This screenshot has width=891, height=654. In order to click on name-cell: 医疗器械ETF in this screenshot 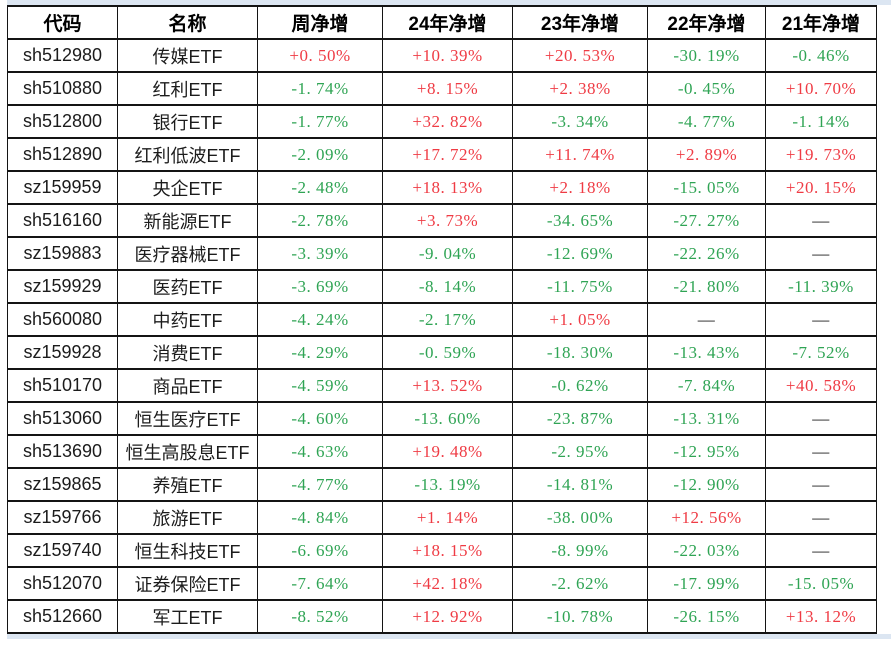, I will do `click(187, 253)`.